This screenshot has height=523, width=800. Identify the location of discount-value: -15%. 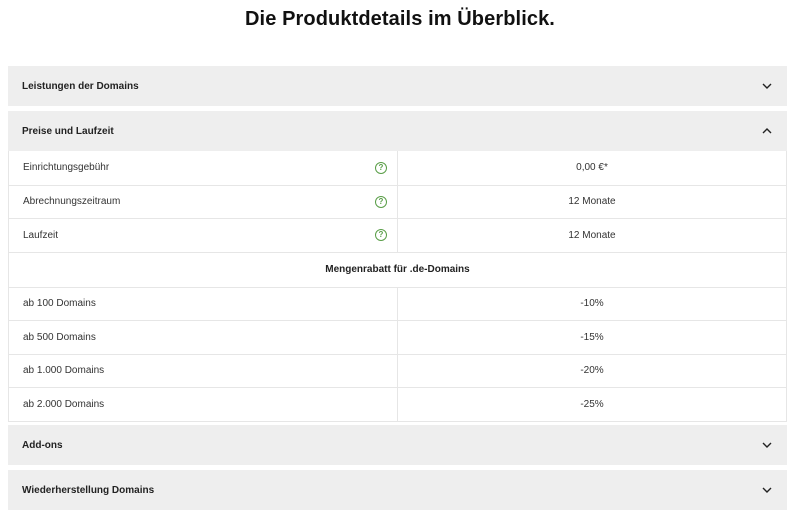
(592, 337).